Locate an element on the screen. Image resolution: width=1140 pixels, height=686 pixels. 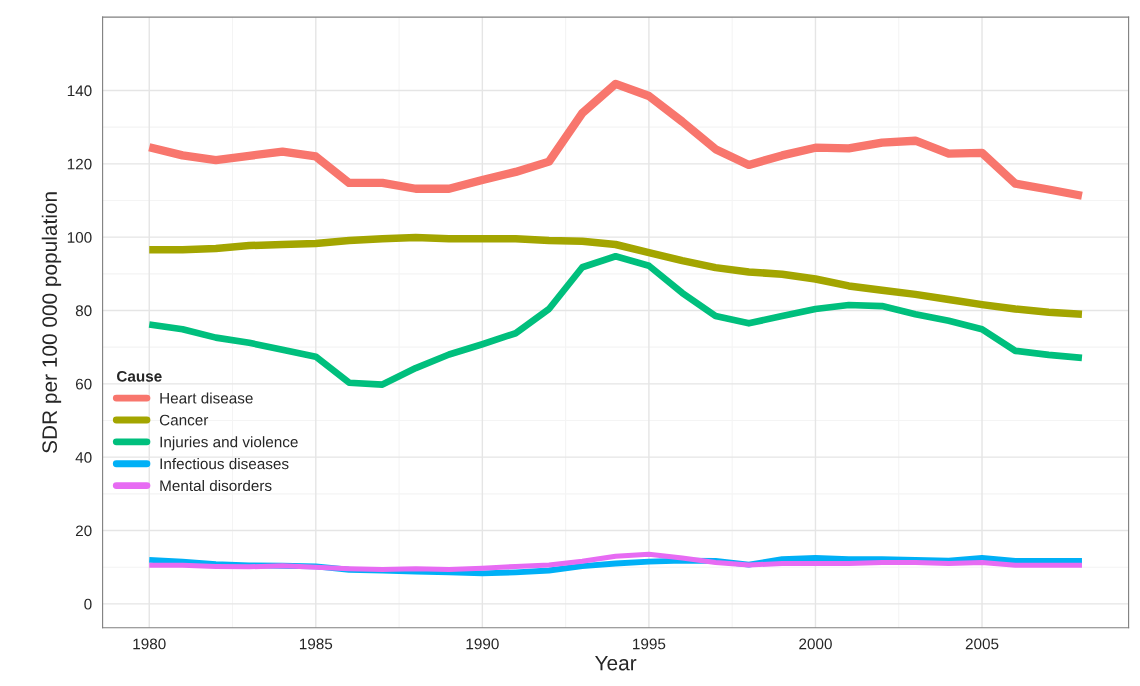
y-tick-label: 20 is located at coordinates (83, 531).